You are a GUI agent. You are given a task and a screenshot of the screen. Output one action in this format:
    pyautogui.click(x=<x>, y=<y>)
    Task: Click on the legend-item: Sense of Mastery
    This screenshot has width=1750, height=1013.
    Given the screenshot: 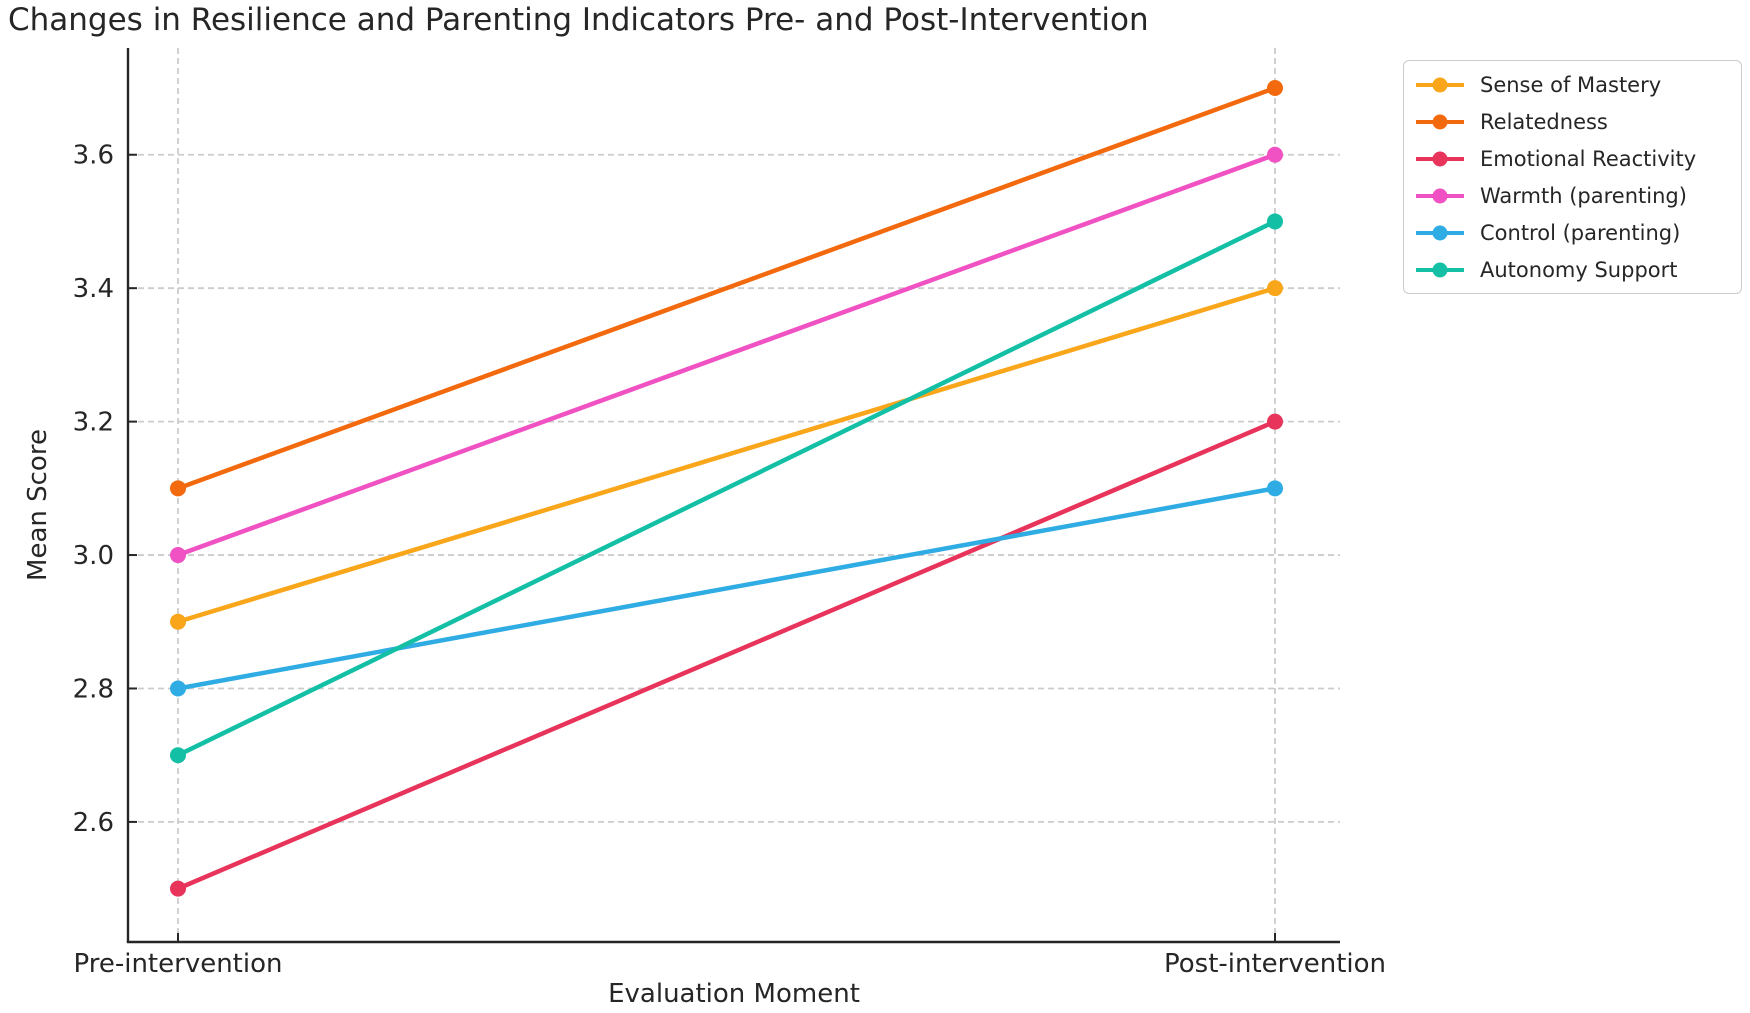 What is the action you would take?
    pyautogui.click(x=1572, y=84)
    